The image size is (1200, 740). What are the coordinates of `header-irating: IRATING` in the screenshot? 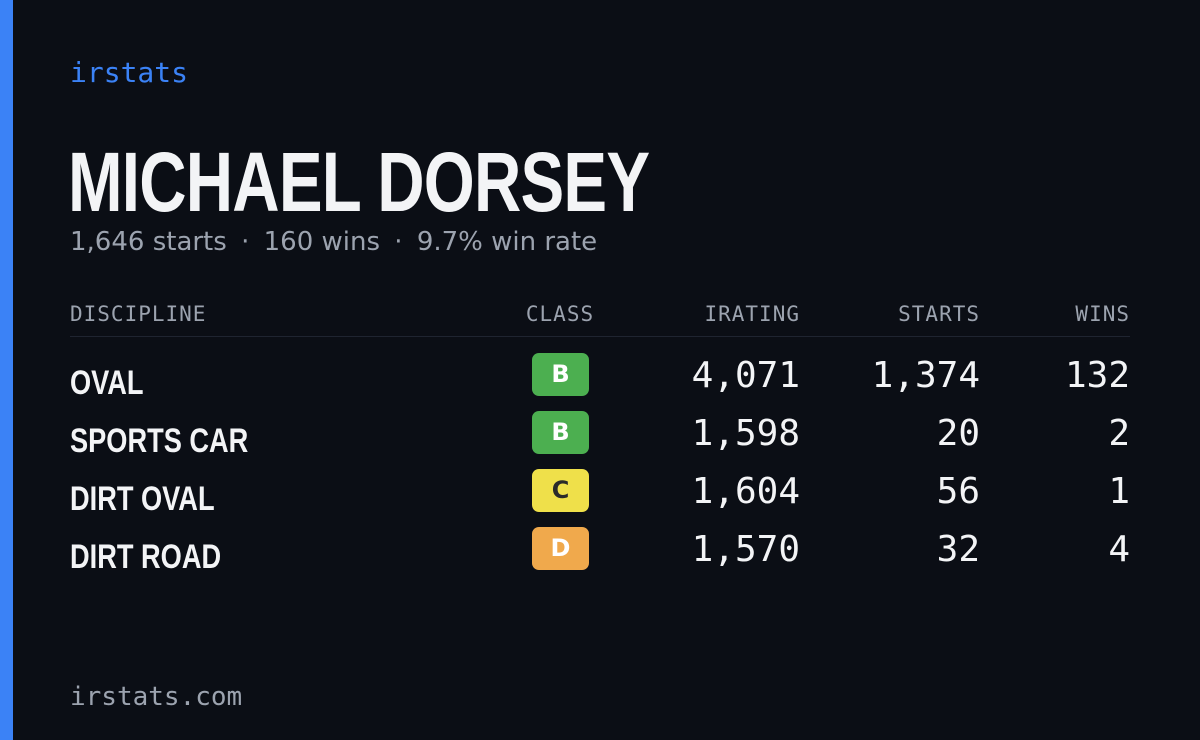 It's located at (752, 314).